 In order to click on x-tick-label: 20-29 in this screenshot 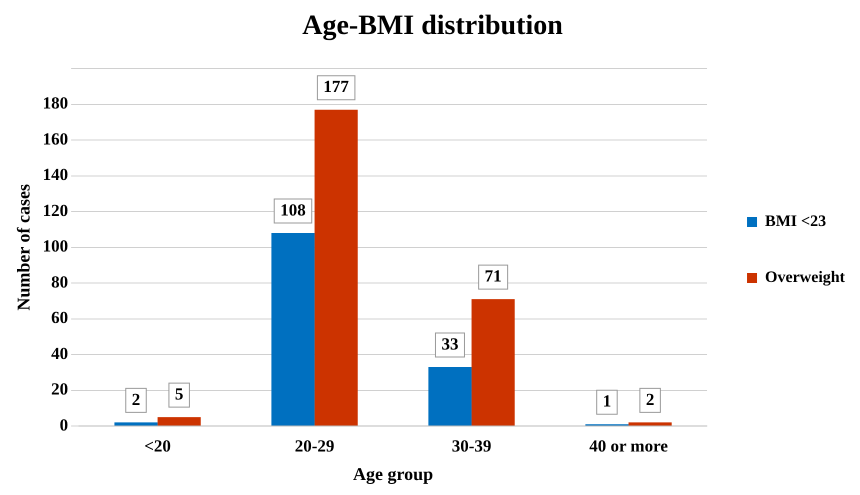, I will do `click(314, 446)`.